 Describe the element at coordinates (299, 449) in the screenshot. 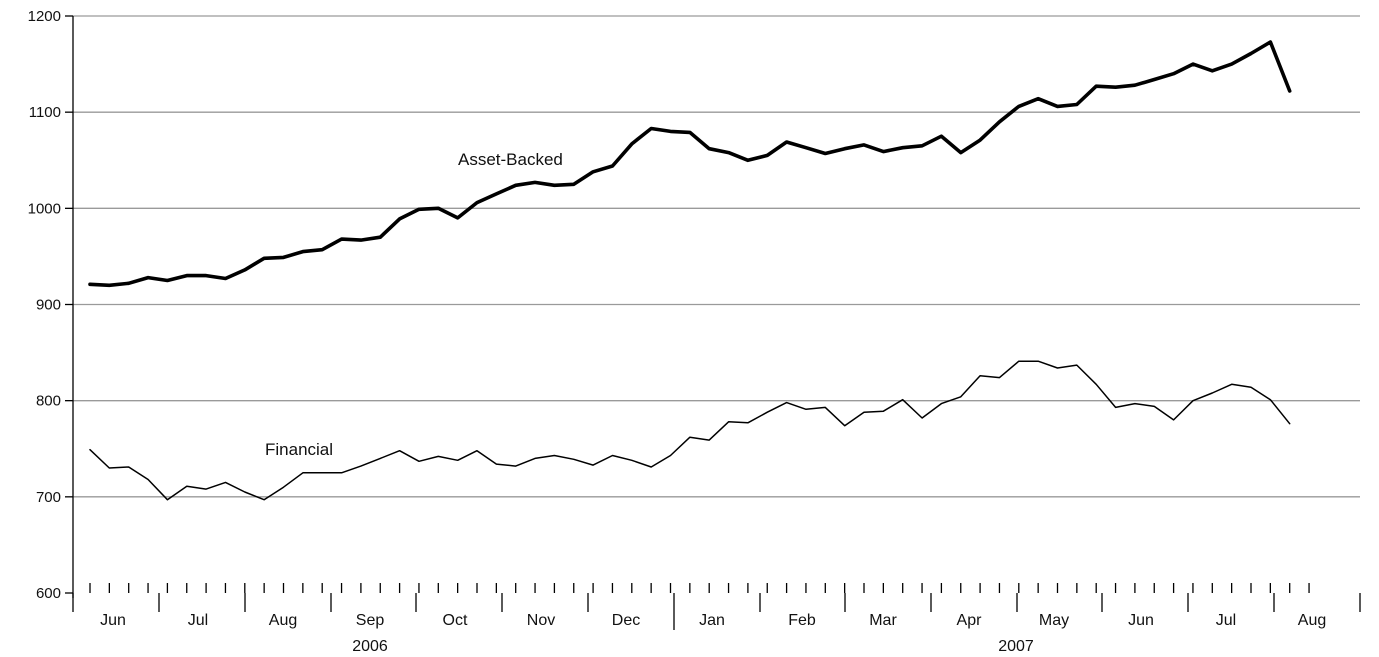

I see `series-label-financial: Financial` at that location.